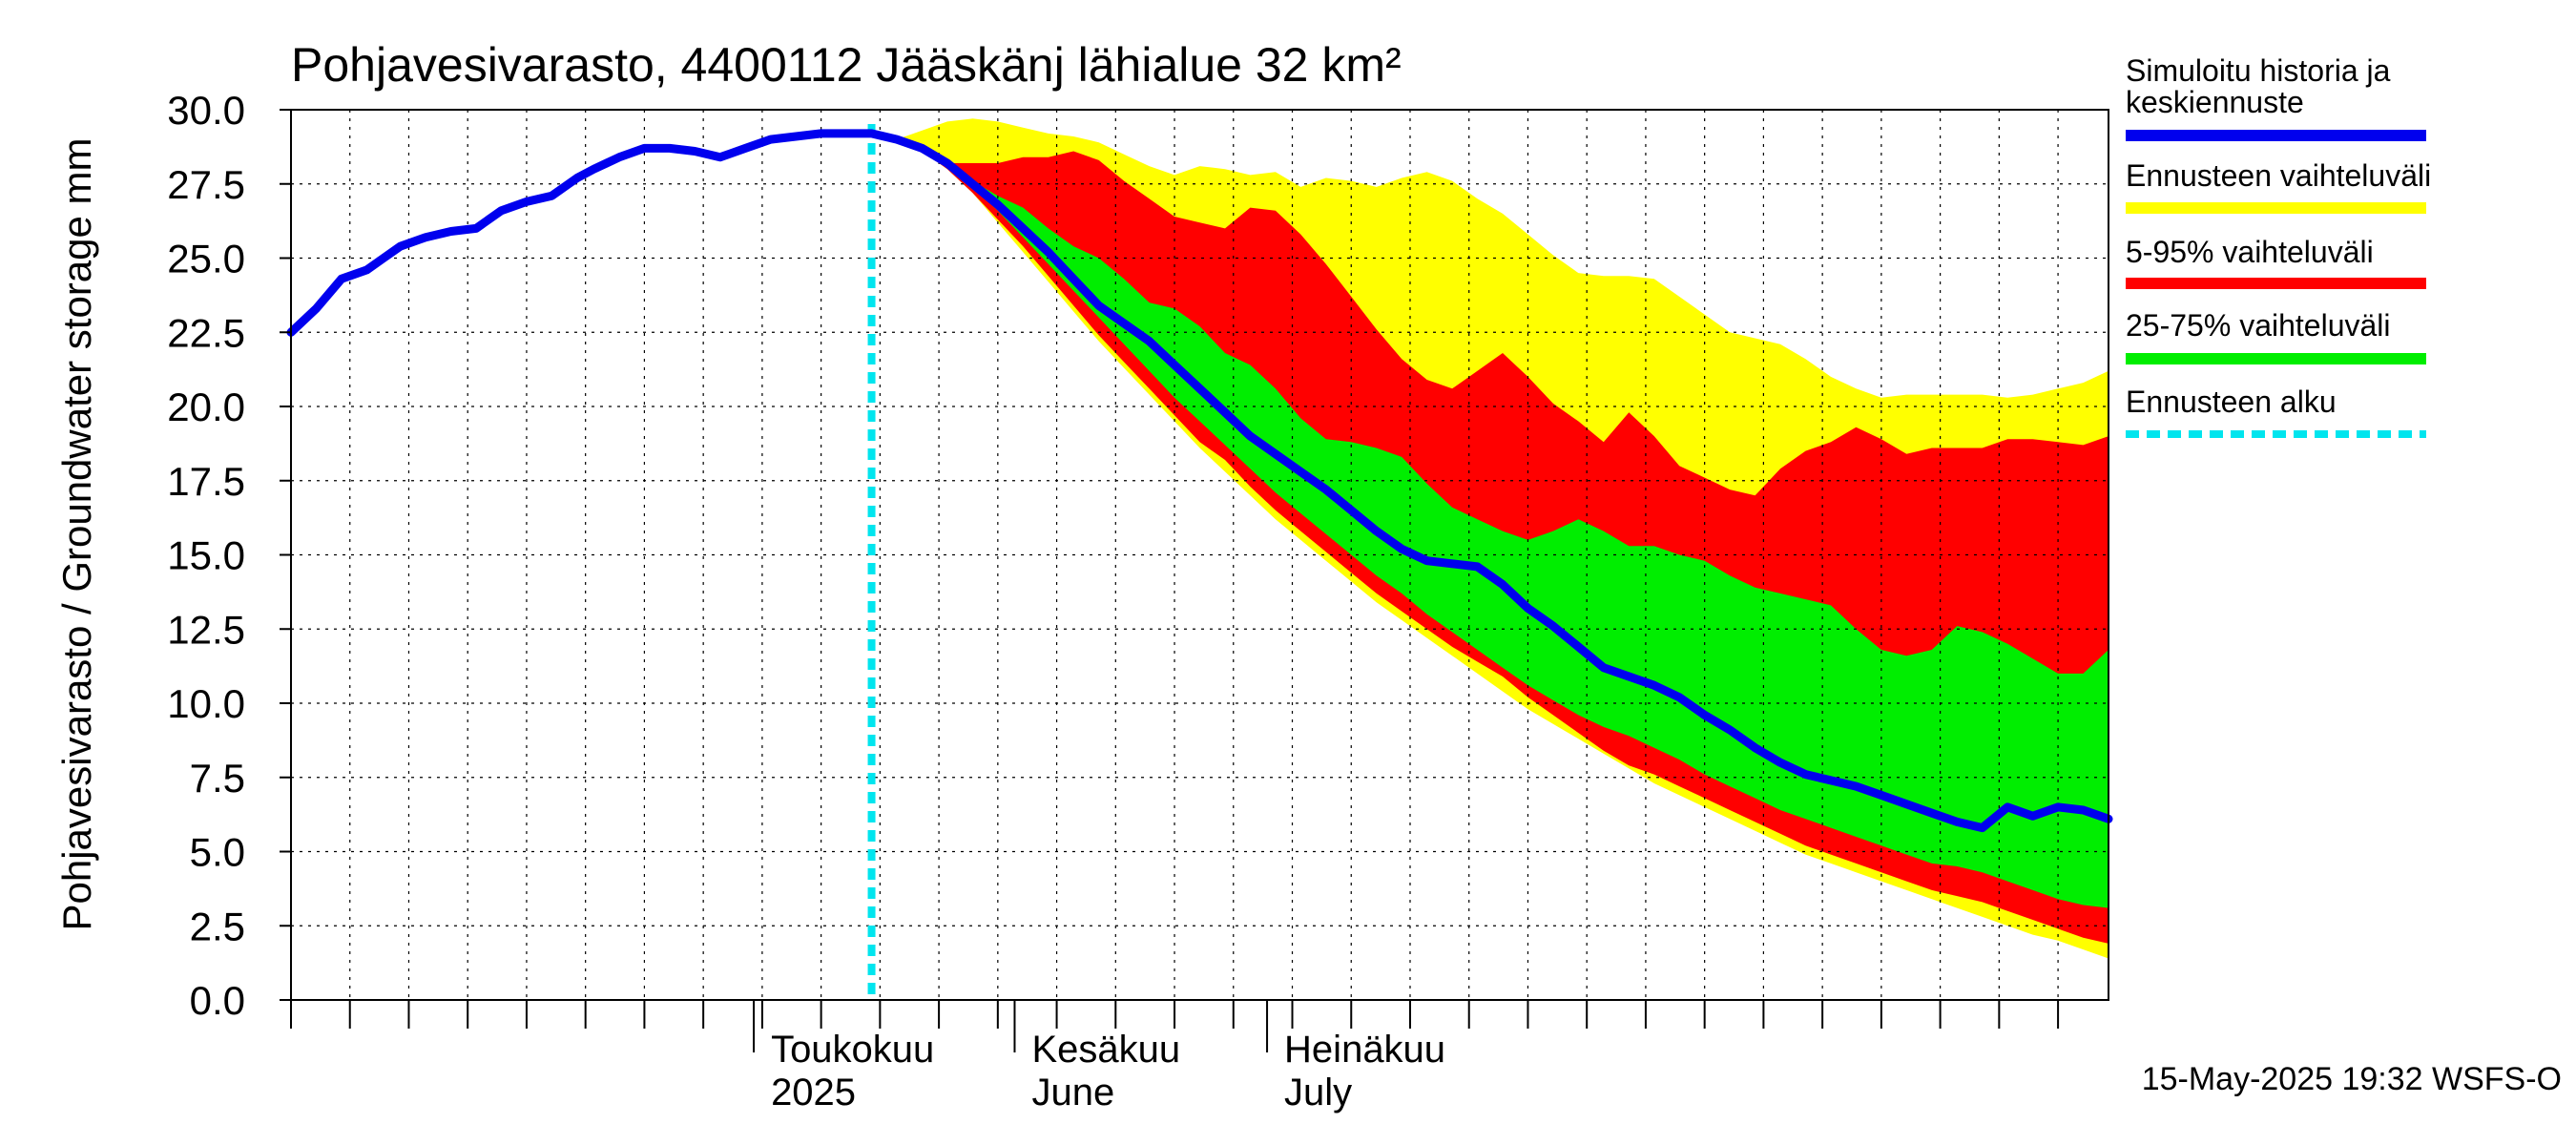 The image size is (2576, 1145). I want to click on x-month-label: Kesäkuu, so click(1105, 1050).